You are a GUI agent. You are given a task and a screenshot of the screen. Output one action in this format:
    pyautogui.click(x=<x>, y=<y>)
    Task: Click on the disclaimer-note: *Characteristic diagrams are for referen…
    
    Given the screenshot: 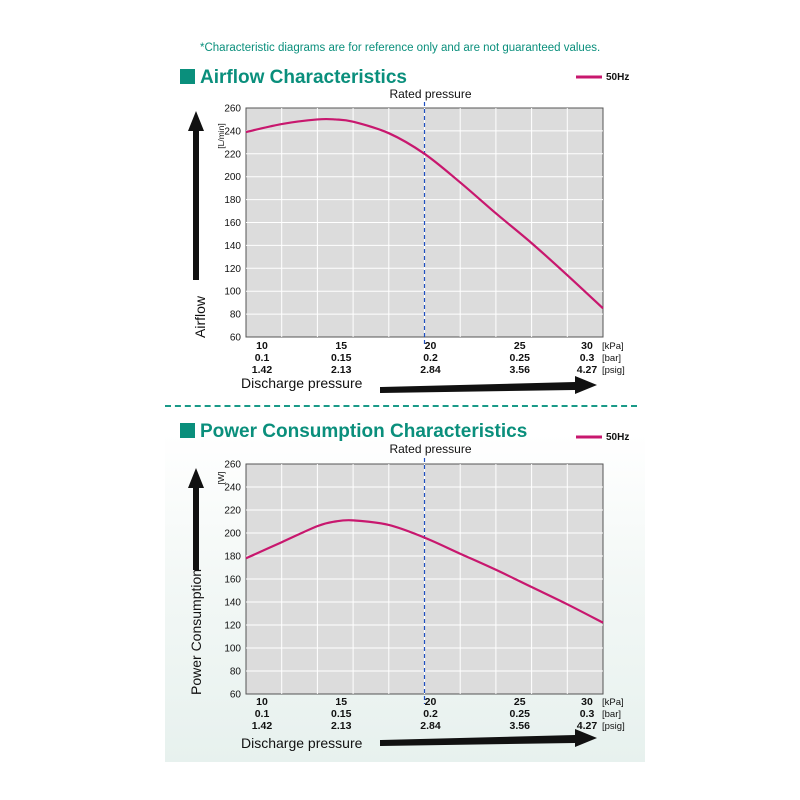 What is the action you would take?
    pyautogui.click(x=400, y=48)
    